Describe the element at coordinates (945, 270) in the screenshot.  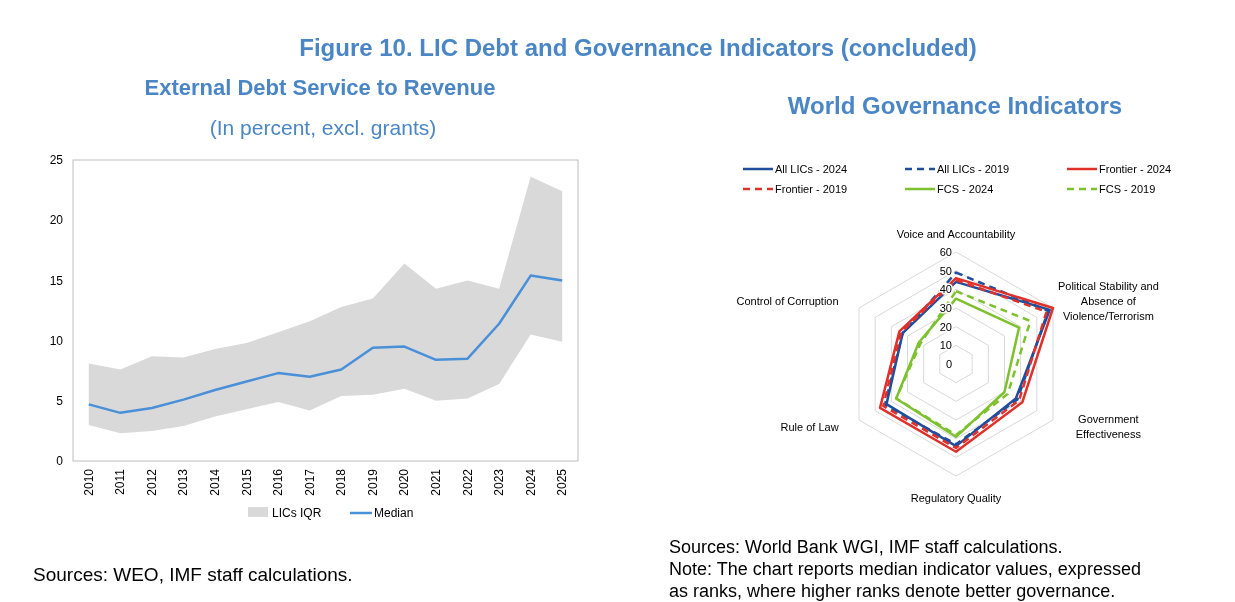
I see `y-tick-label: 50` at that location.